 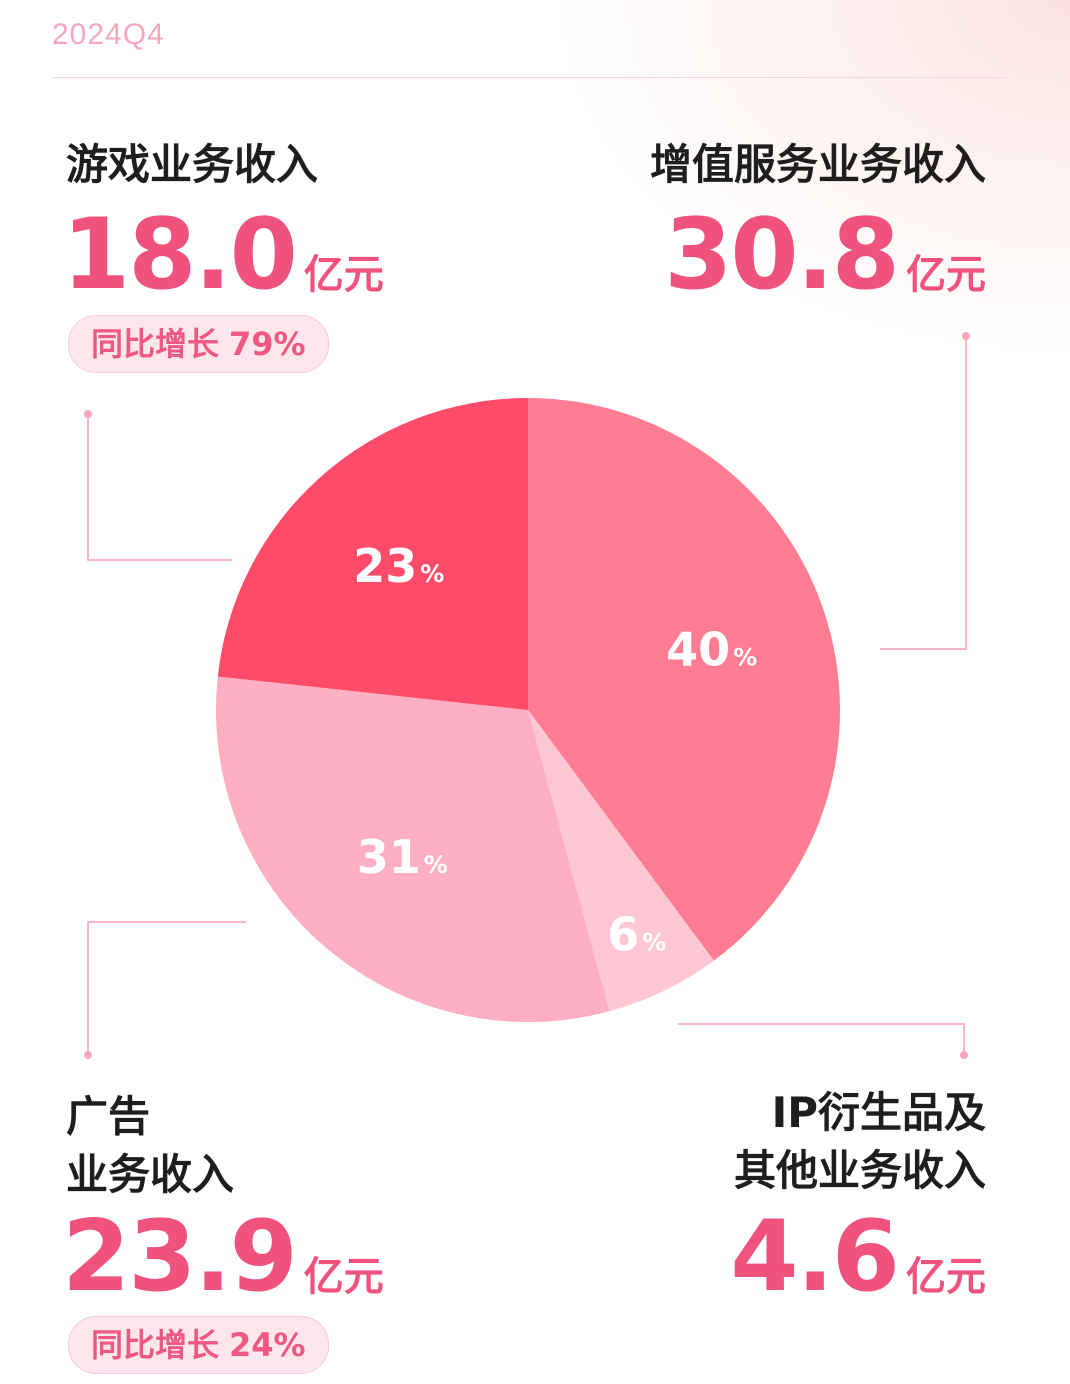 I want to click on pie-label-ip: 6%, so click(x=636, y=935).